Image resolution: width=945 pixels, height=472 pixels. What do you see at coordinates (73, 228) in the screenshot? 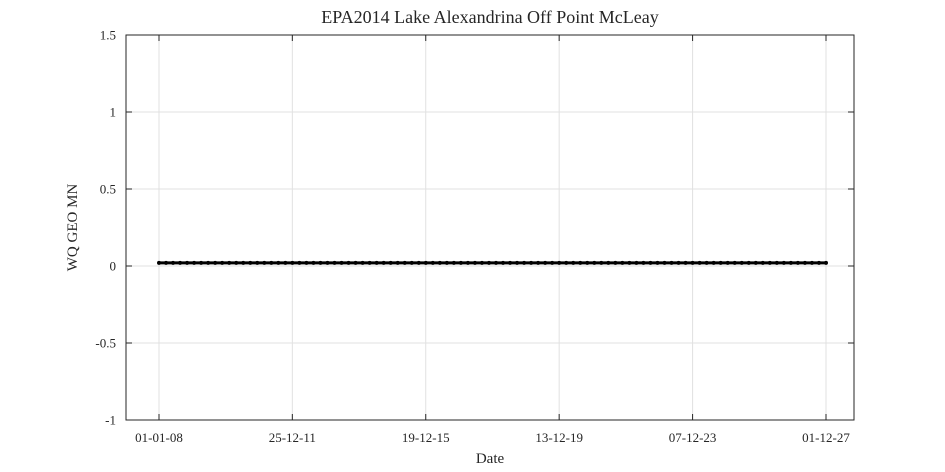
I see `y-axis-label: WQ GEO MN` at bounding box center [73, 228].